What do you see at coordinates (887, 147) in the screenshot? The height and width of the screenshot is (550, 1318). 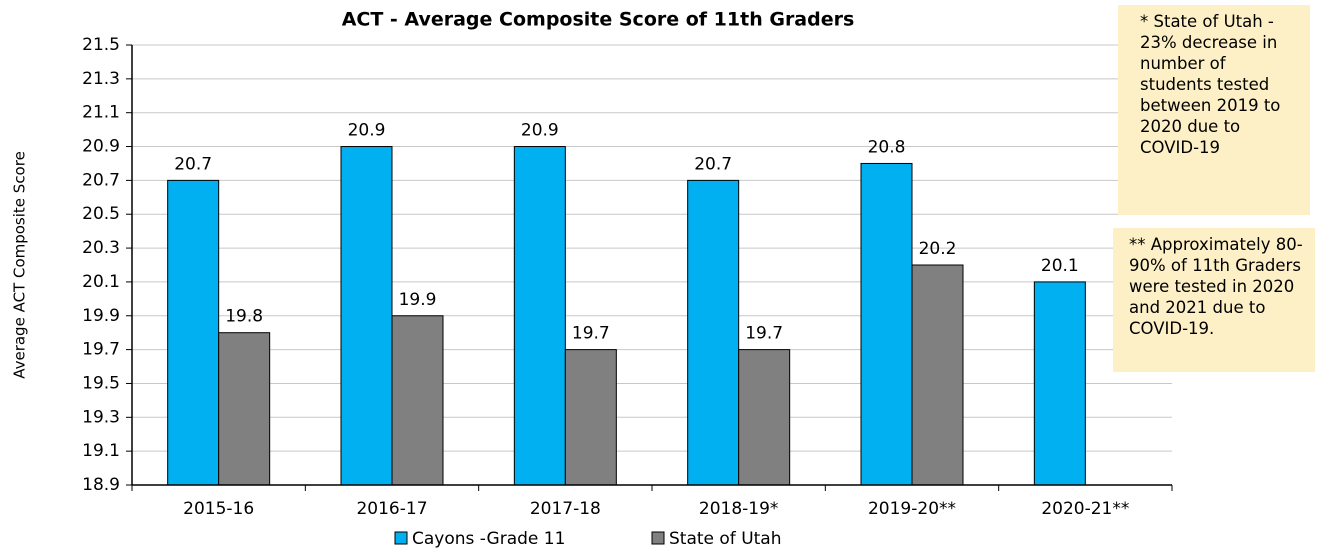 I see `data-label: 20.8` at bounding box center [887, 147].